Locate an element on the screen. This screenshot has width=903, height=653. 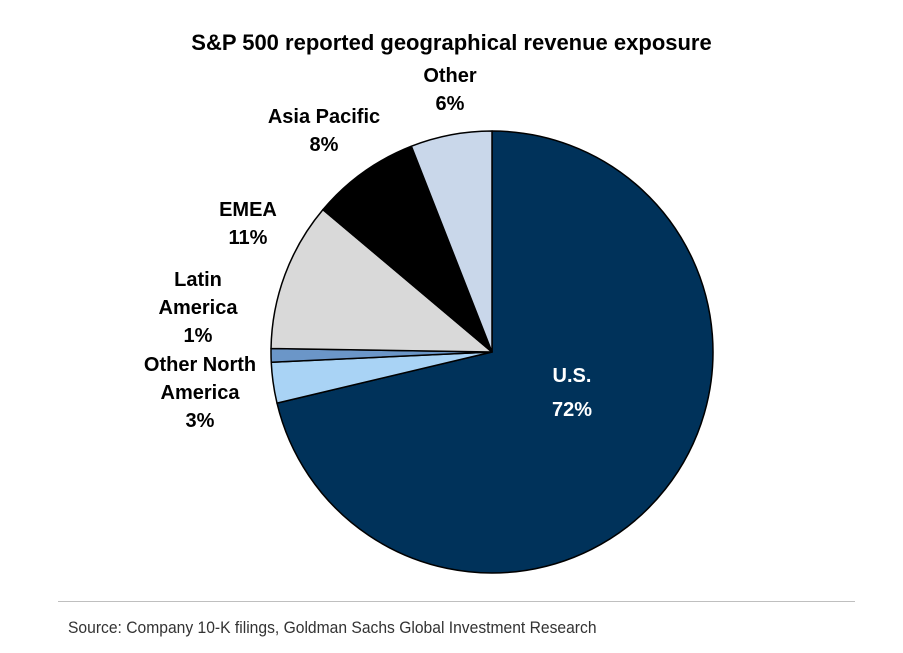
slice-label-1: Other North America 3% is located at coordinates (200, 393).